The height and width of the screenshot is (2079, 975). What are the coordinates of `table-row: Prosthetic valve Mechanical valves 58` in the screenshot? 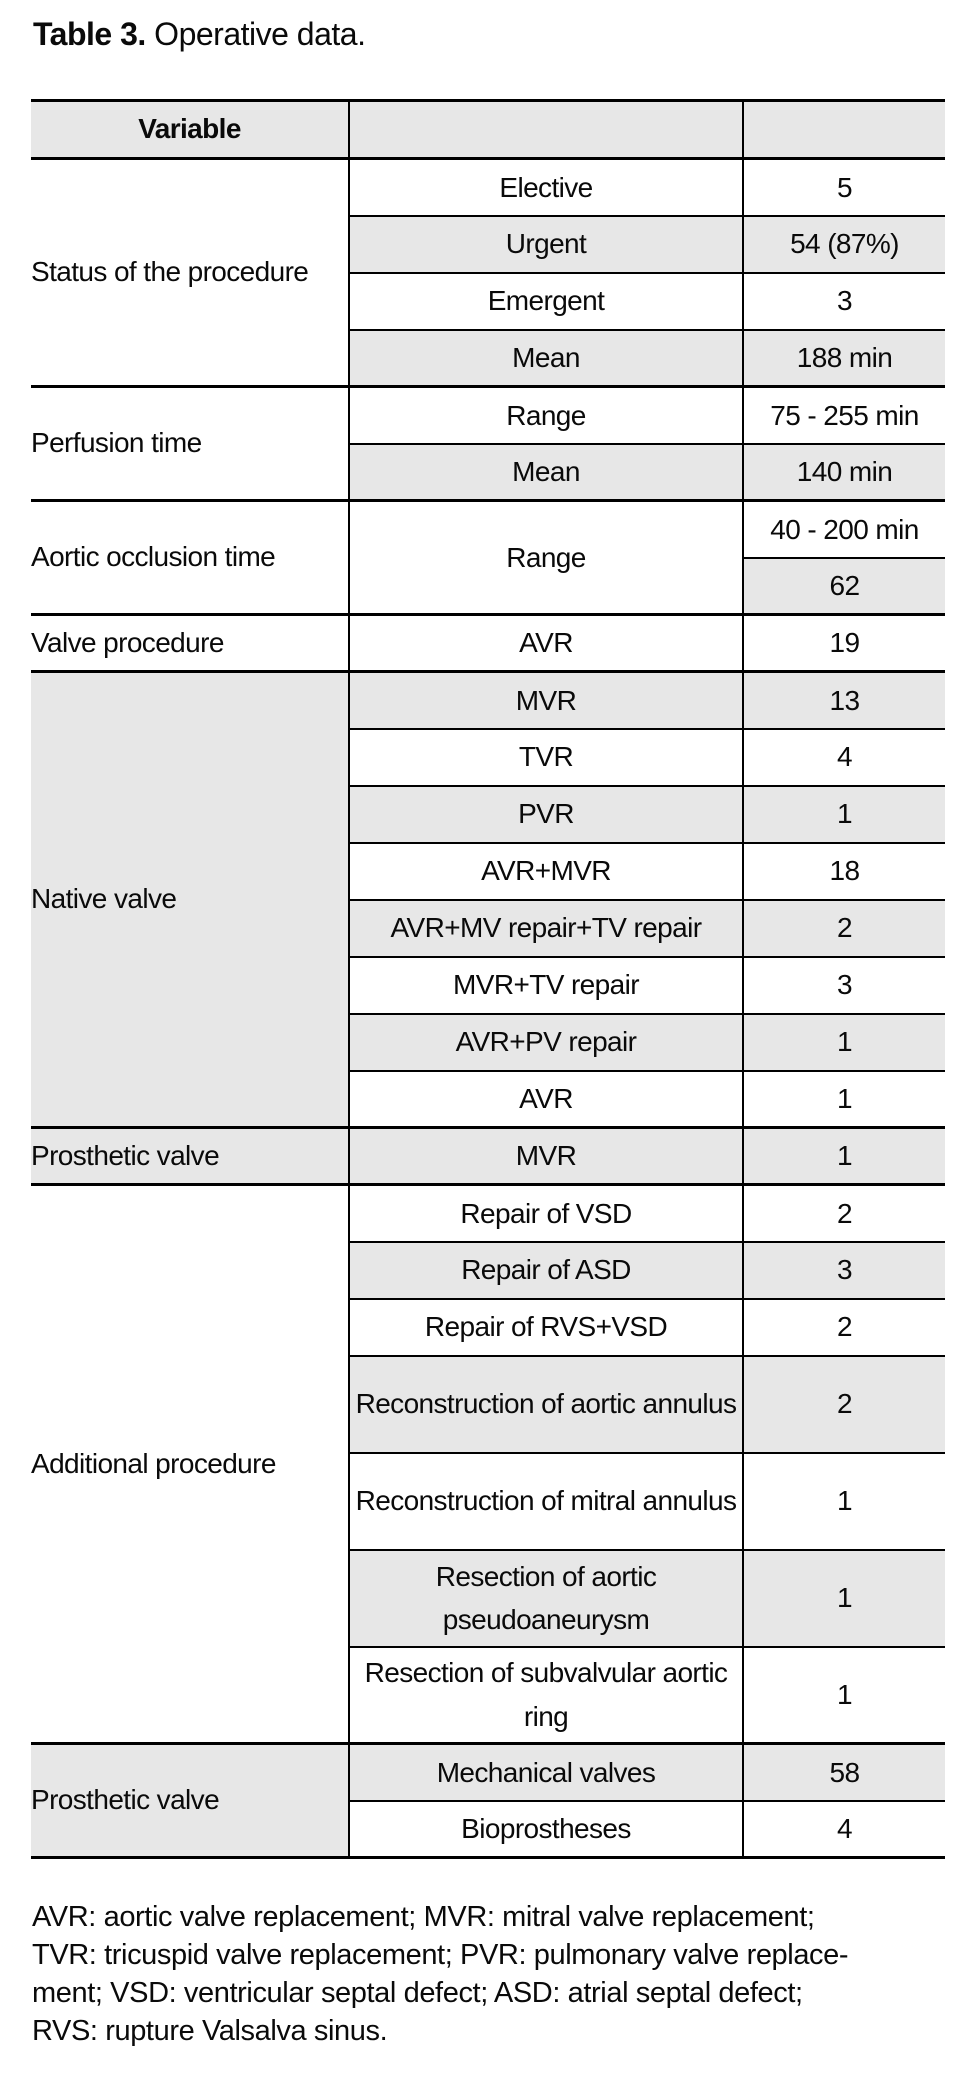 It's located at (488, 1800).